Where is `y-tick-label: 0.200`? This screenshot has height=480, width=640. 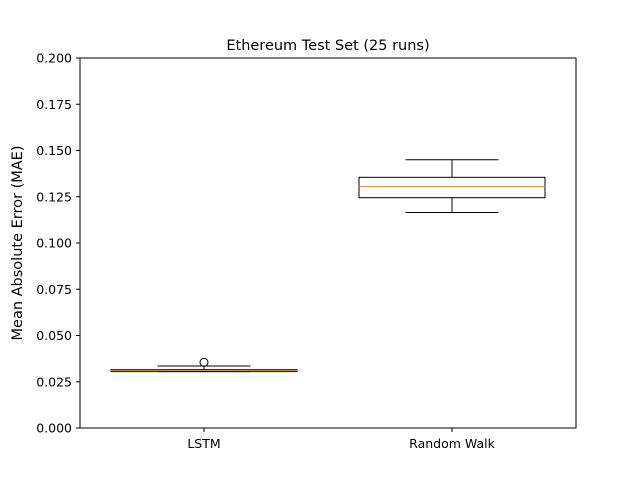 y-tick-label: 0.200 is located at coordinates (54, 58).